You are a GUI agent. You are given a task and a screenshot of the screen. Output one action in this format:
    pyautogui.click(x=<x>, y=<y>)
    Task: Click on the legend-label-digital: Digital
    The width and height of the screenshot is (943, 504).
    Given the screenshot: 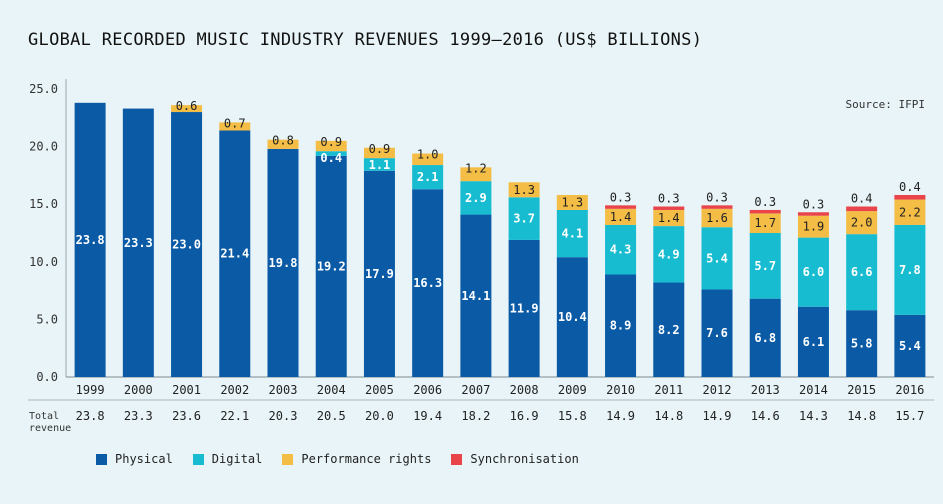 What is the action you would take?
    pyautogui.click(x=237, y=459)
    